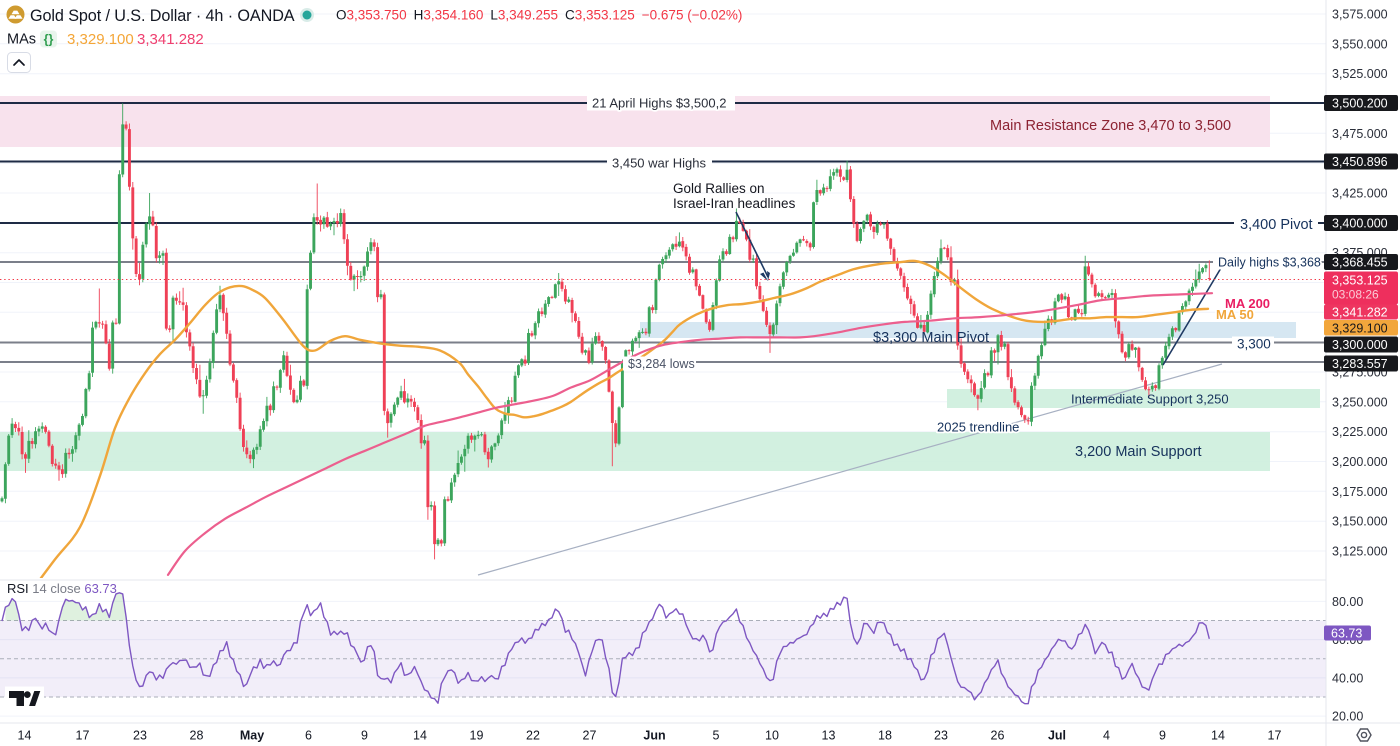 The image size is (1400, 746). I want to click on svg-text: 3,225.000, so click(1360, 432).